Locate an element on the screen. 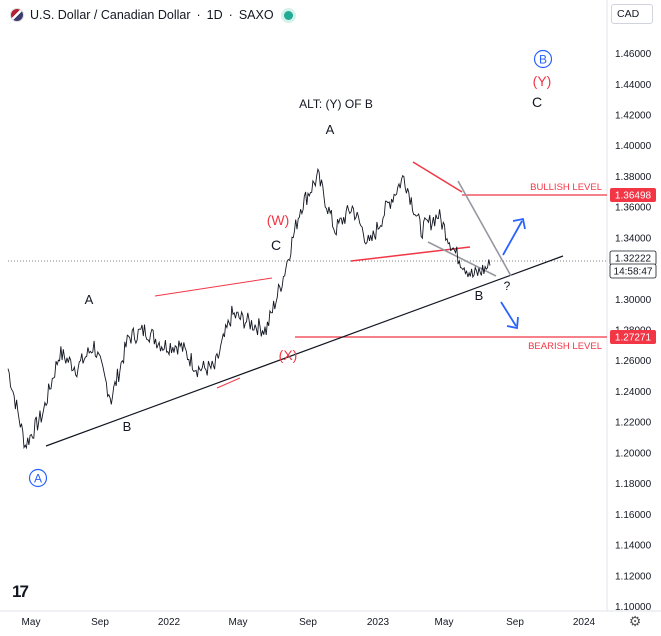 This screenshot has width=661, height=636. wave-label-a-small: A is located at coordinates (89, 299).